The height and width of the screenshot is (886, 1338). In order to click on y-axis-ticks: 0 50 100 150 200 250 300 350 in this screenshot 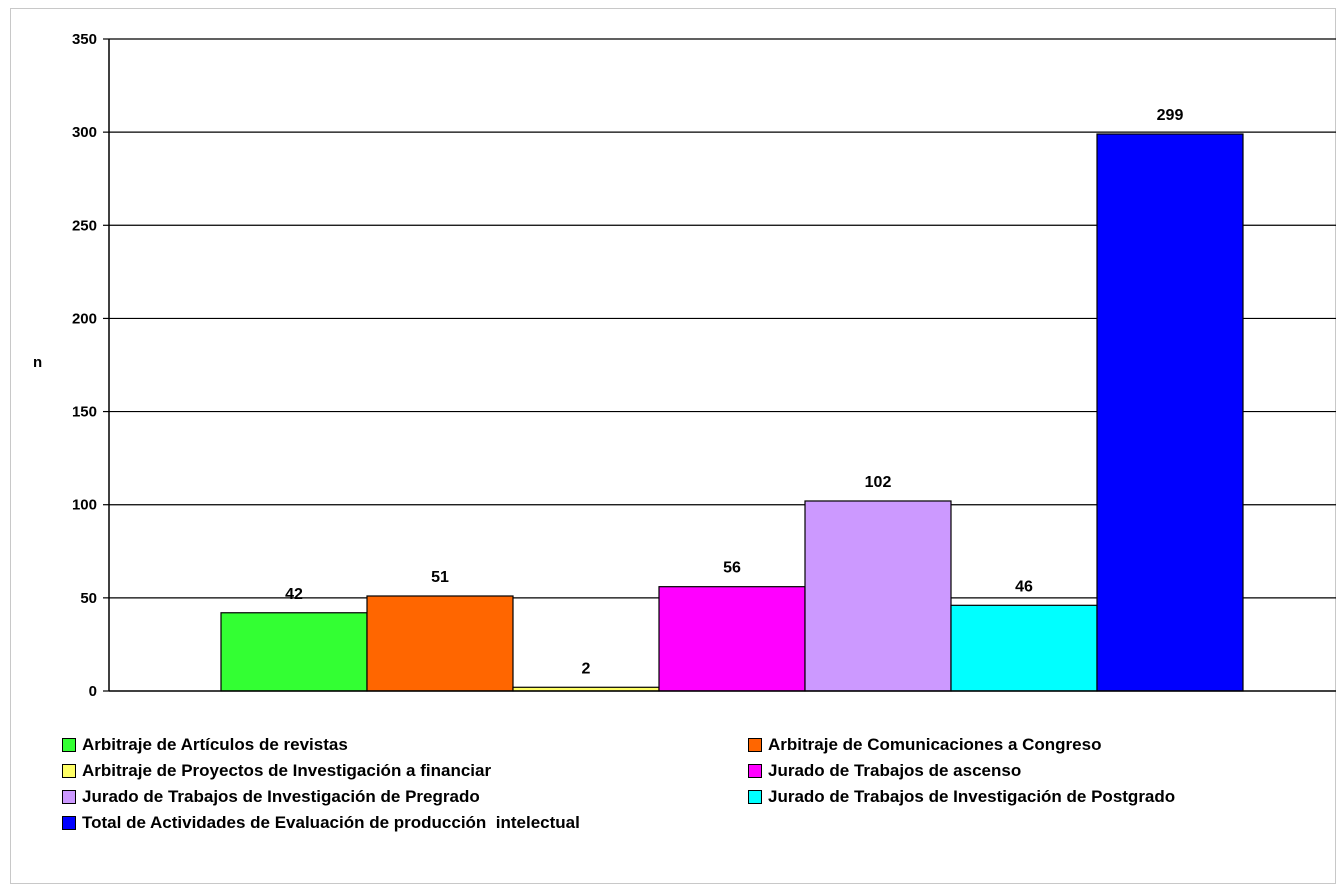, I will do `click(90, 365)`.